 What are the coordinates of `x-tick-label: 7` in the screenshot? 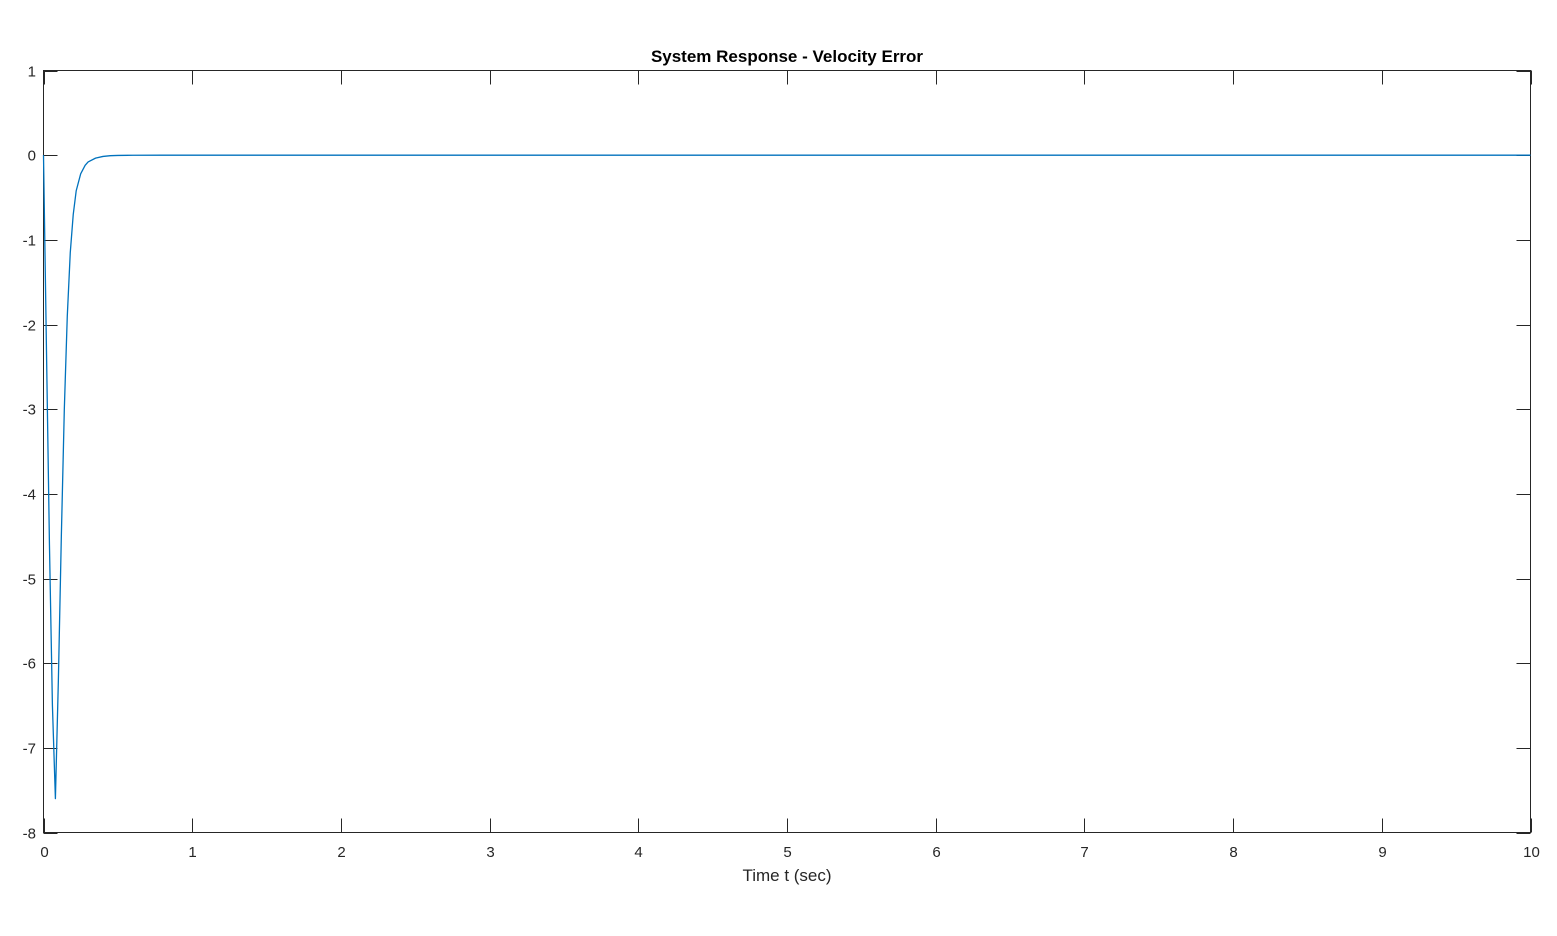 It's located at (1084, 852).